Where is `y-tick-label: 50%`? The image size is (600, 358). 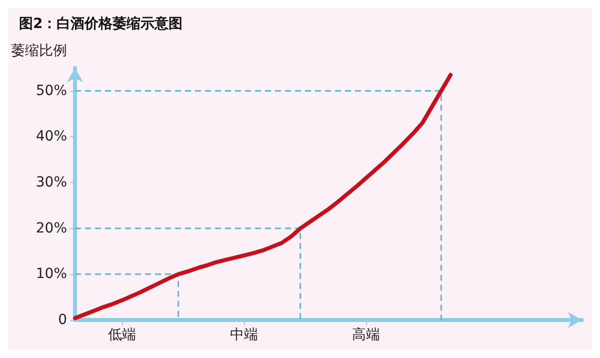
y-tick-label: 50% is located at coordinates (51, 90).